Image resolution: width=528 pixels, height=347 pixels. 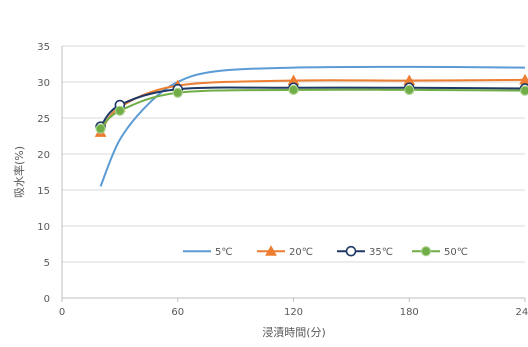 I want to click on y-tick-label: 15, so click(x=43, y=191).